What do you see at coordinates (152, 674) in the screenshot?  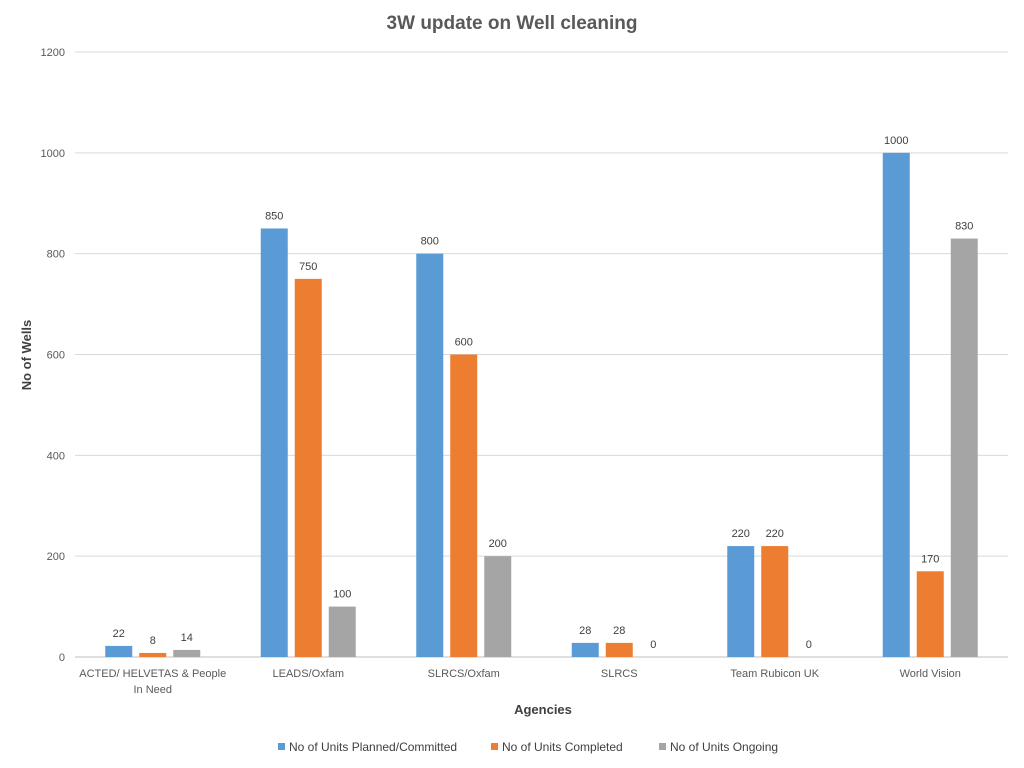 I see `x-tick-label: ACTED/ HELVETAS & People` at bounding box center [152, 674].